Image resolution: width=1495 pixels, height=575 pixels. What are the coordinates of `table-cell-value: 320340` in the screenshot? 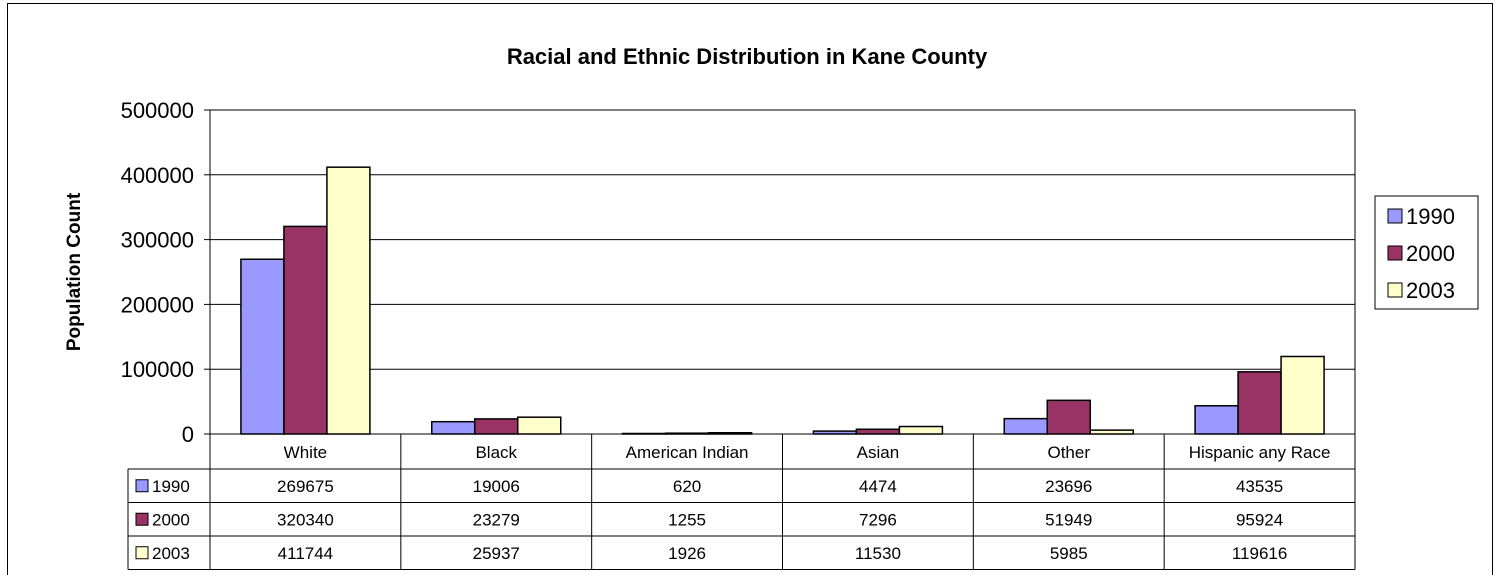 It's located at (305, 519).